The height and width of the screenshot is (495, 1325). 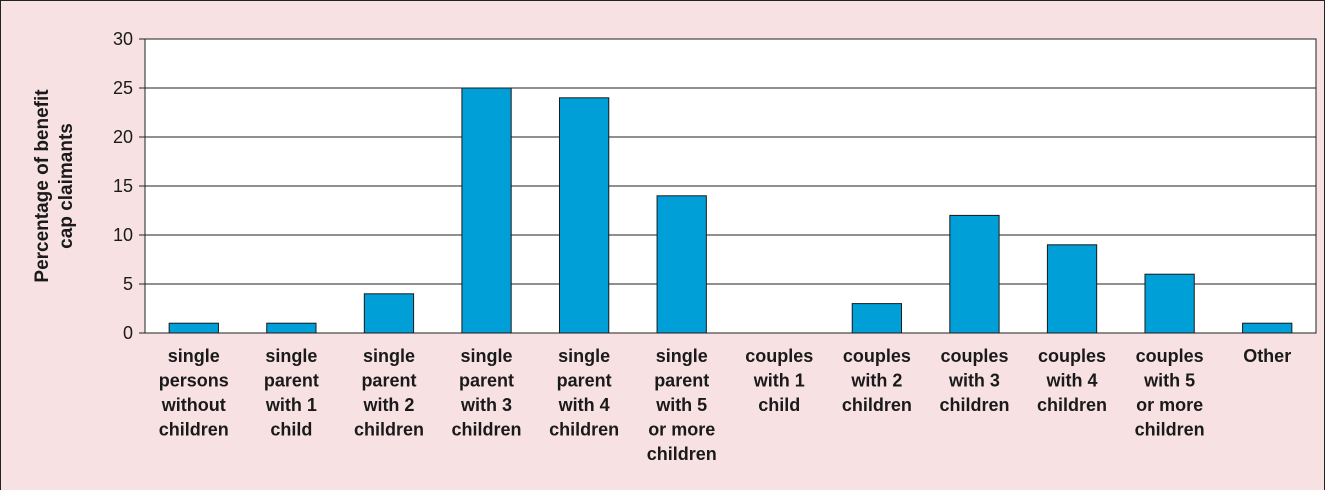 I want to click on y-tick-label: 25, so click(x=123, y=88).